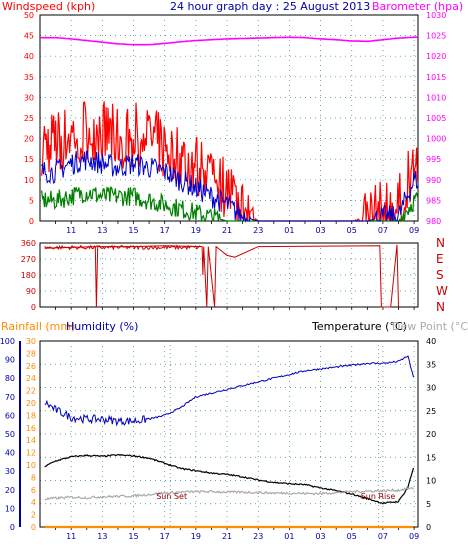 The image size is (468, 555). What do you see at coordinates (320, 536) in the screenshot?
I see `temp-panel-x-tick-label: 03` at bounding box center [320, 536].